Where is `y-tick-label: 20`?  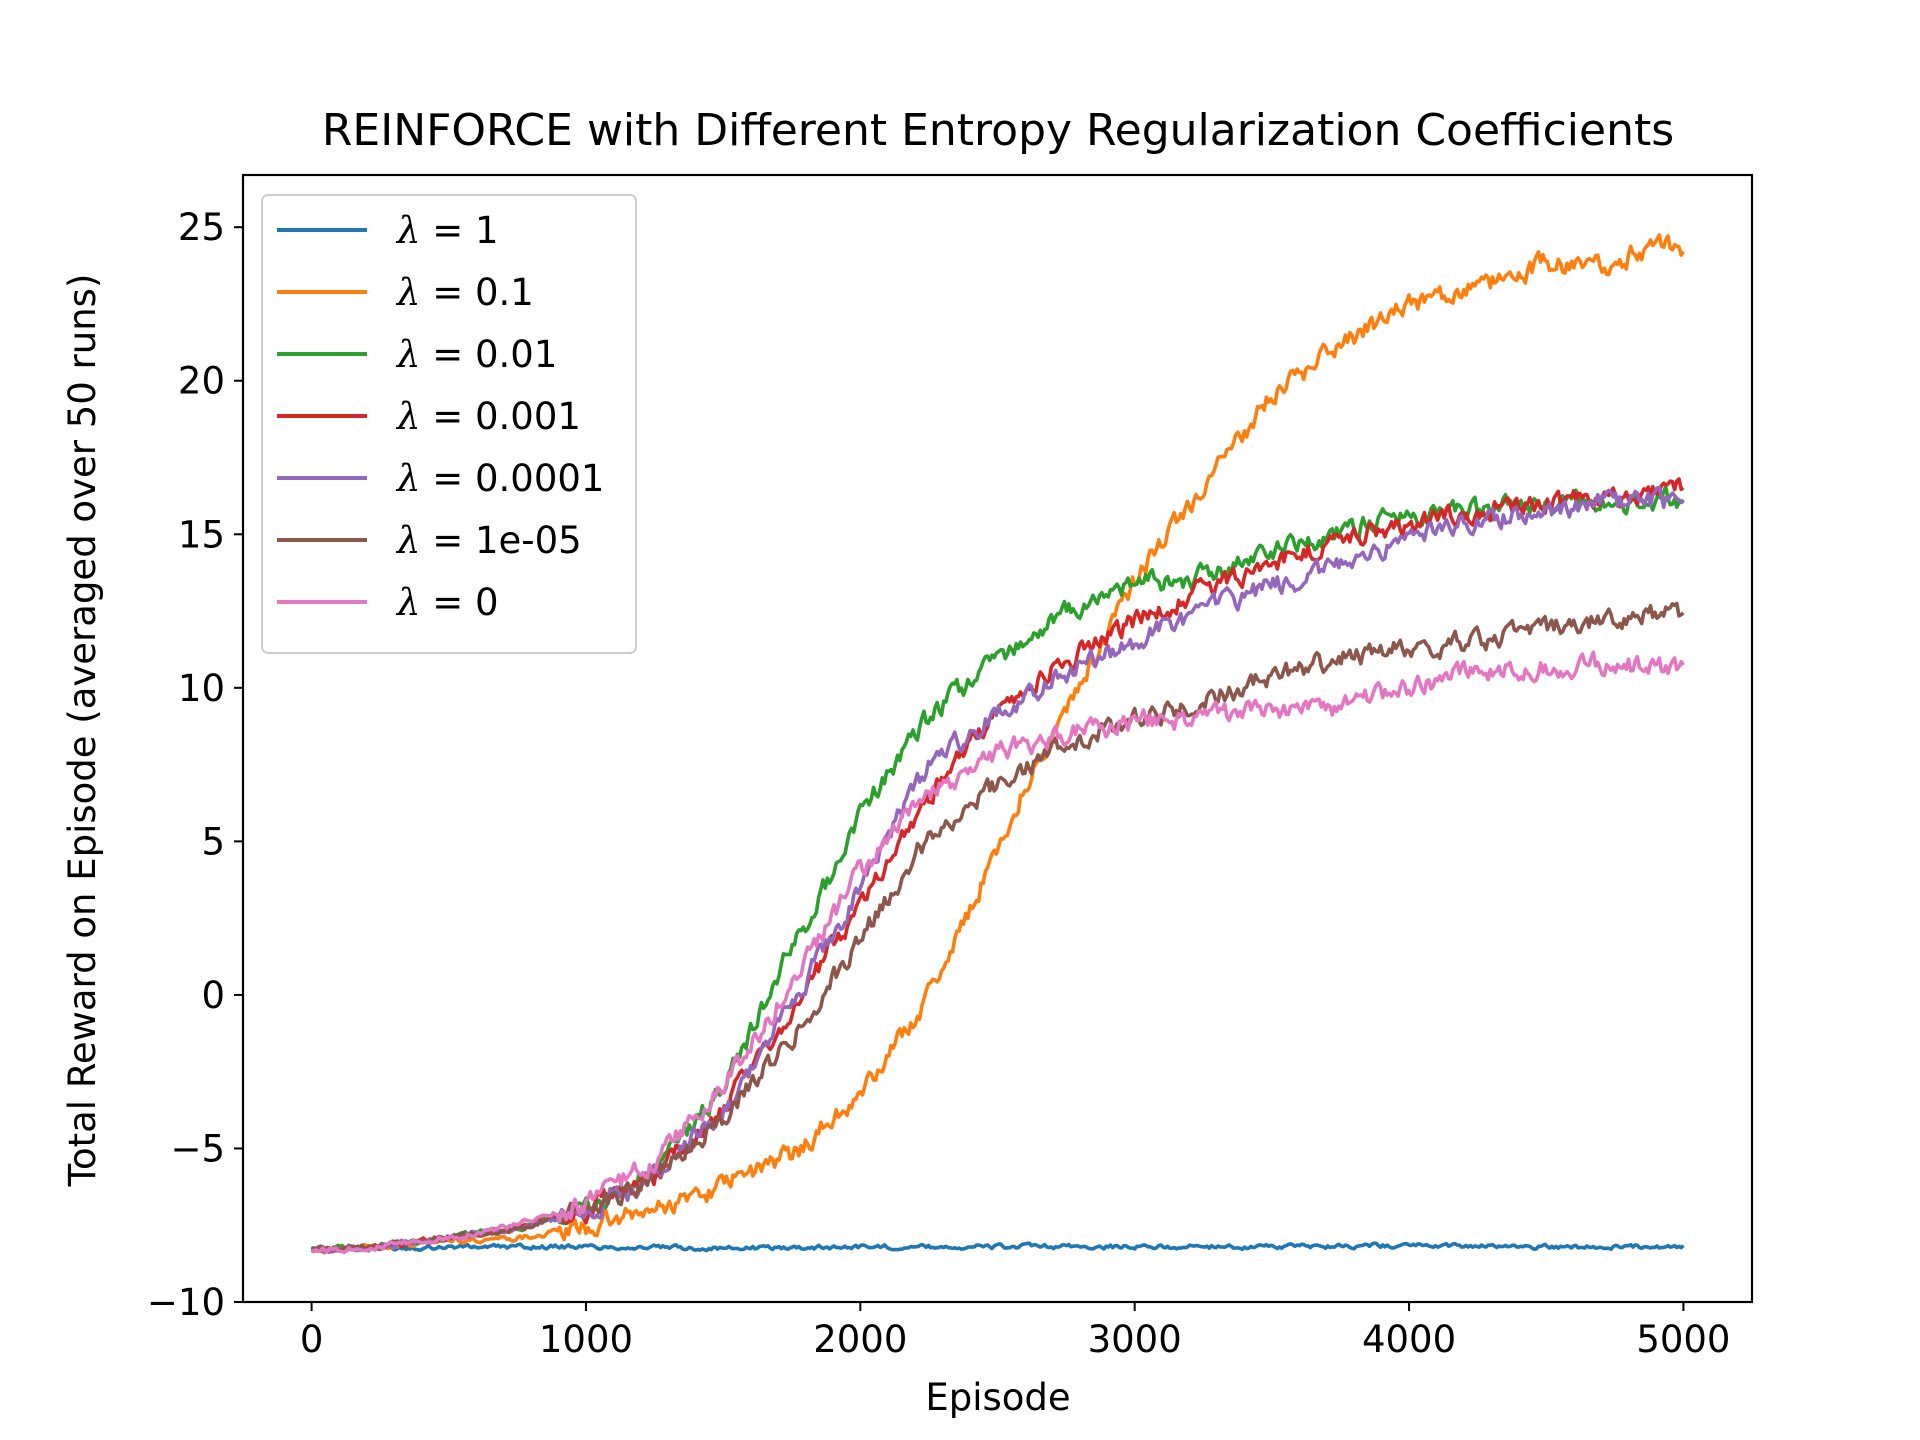 y-tick-label: 20 is located at coordinates (201, 381).